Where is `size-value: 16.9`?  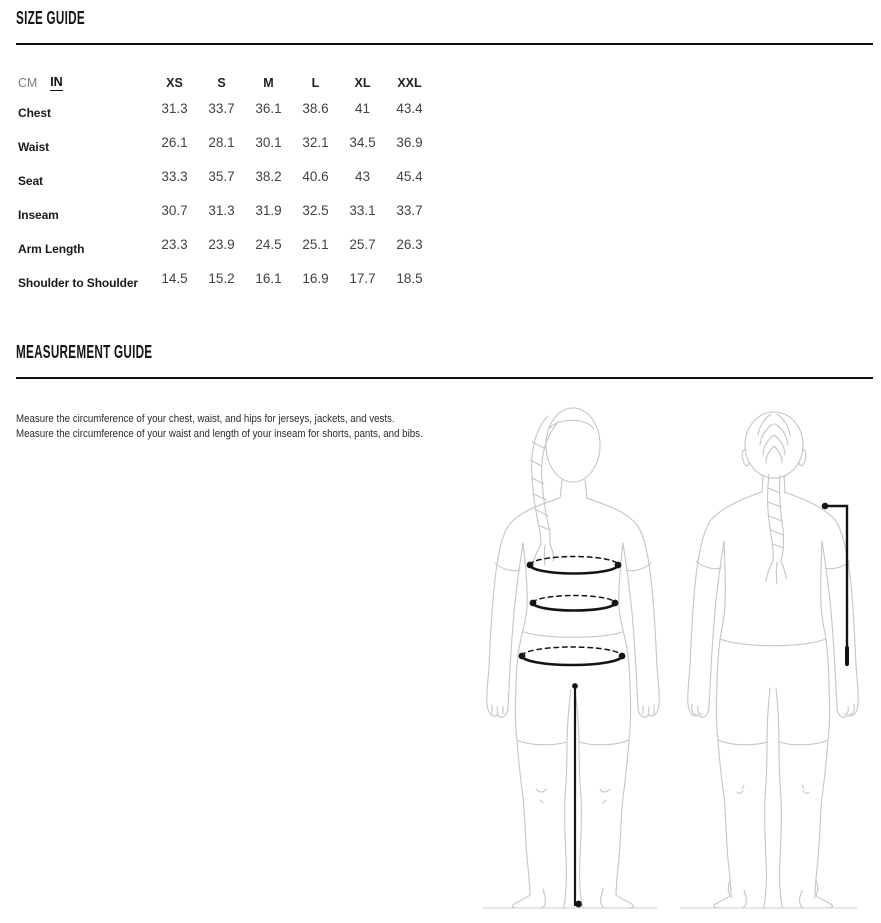 size-value: 16.9 is located at coordinates (315, 278).